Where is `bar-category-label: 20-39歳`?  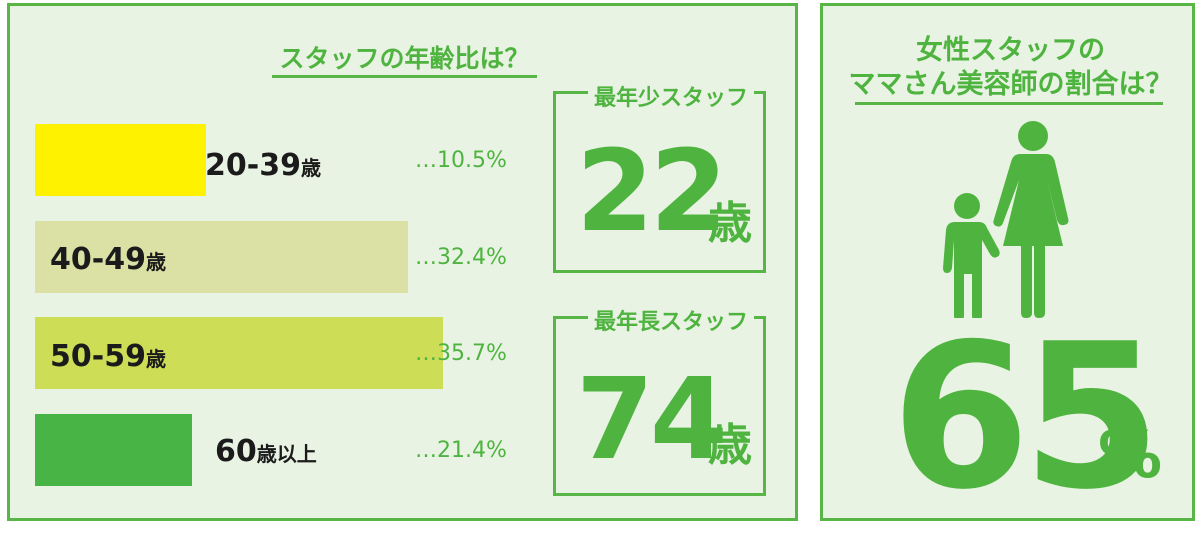
bar-category-label: 20-39歳 is located at coordinates (263, 165).